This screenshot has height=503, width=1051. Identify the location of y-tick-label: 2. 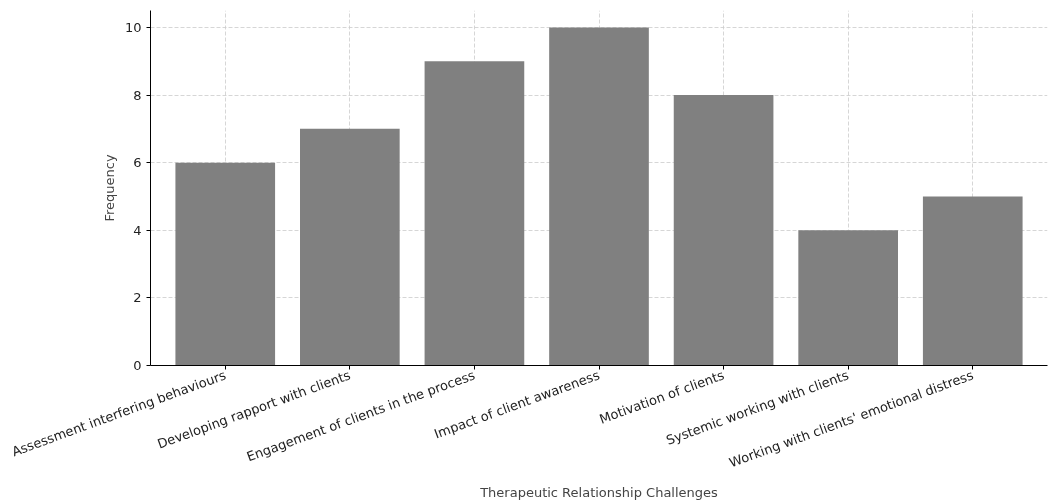
(137, 298).